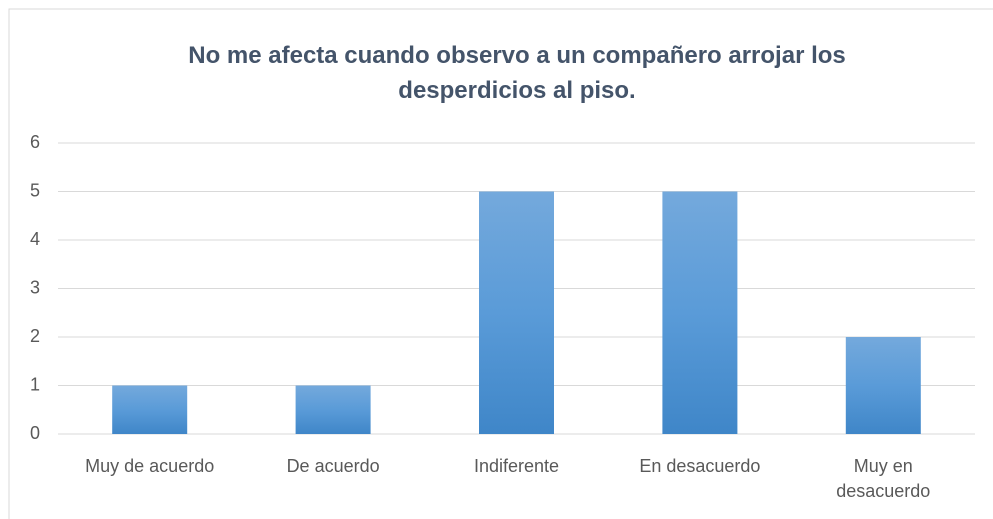 The image size is (993, 519). I want to click on y-tick-label: 4, so click(35, 239).